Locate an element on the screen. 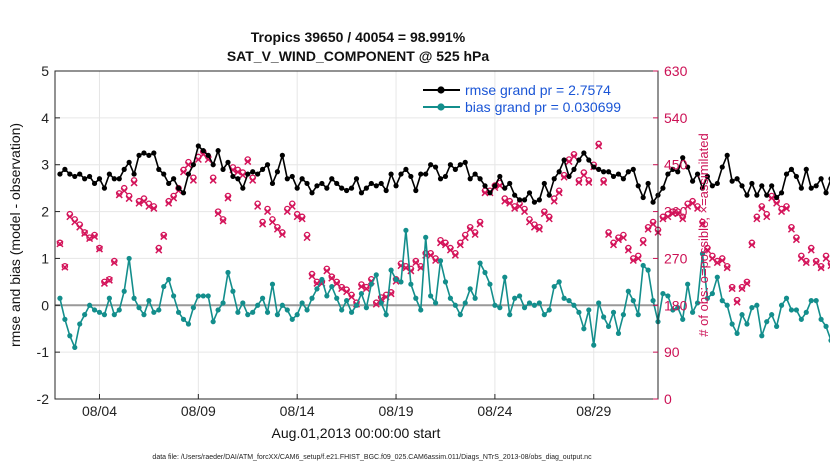  x-tick-label: 08/29 is located at coordinates (593, 411).